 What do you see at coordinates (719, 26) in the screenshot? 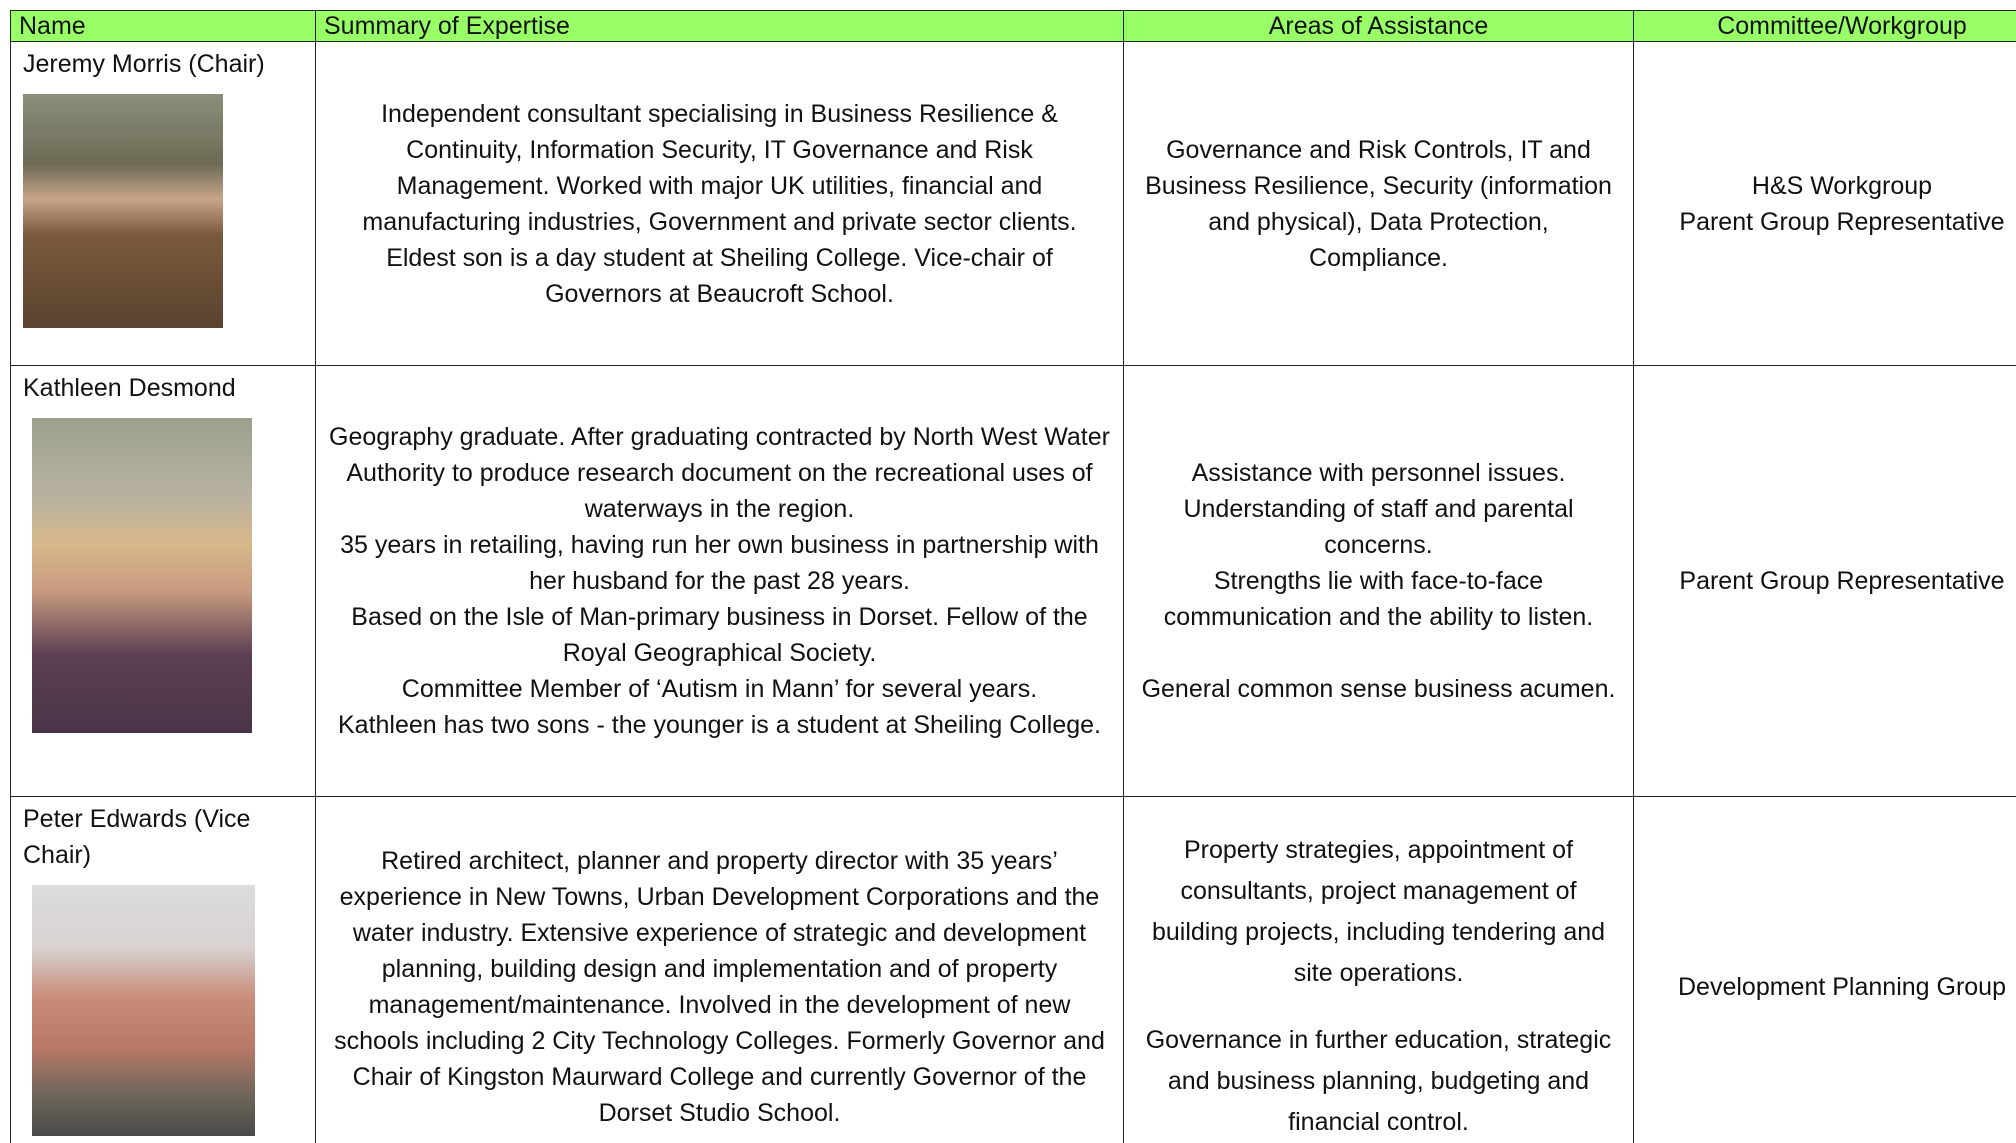
I see `header-cell: Summary of Expertise` at bounding box center [719, 26].